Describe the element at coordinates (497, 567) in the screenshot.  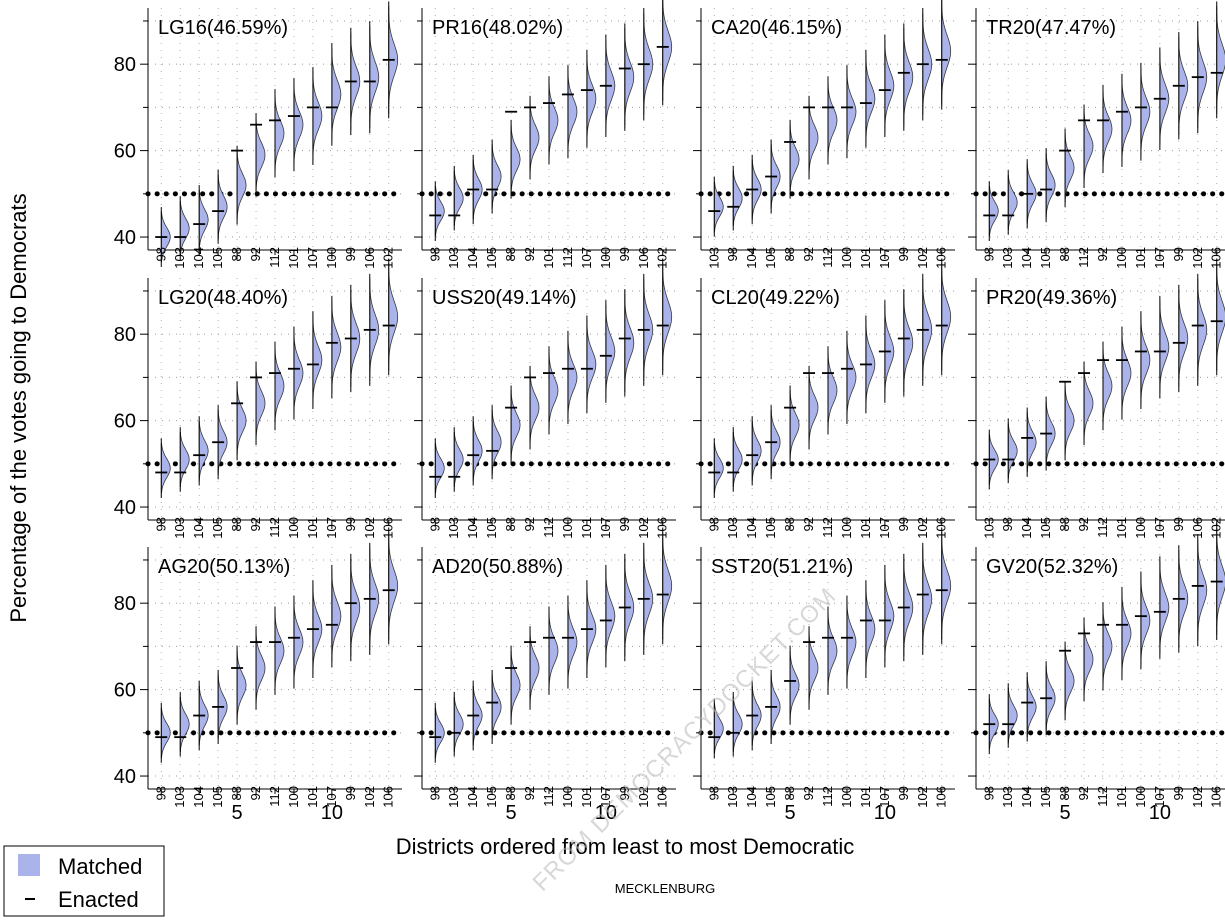
I see `panel-title: AD20(50.88%)` at that location.